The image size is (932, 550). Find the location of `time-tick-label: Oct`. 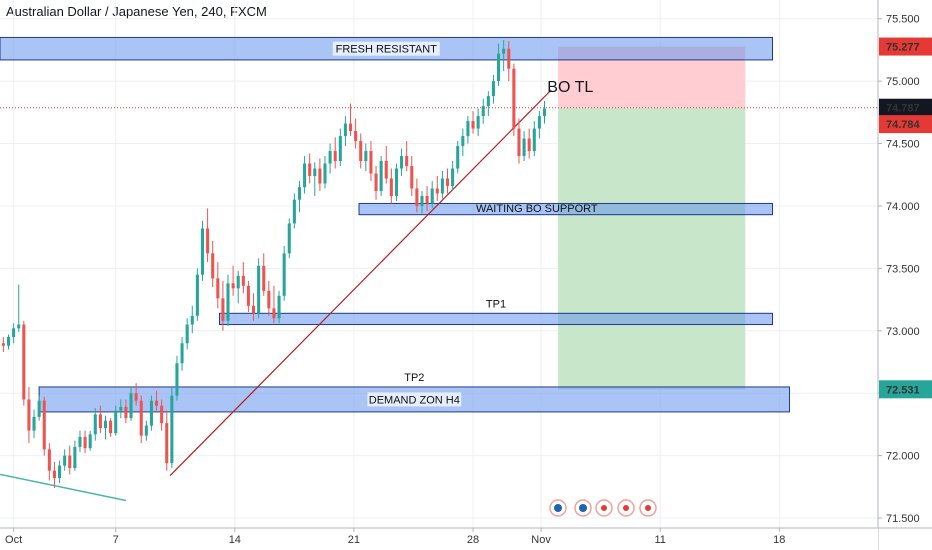

time-tick-label: Oct is located at coordinates (13, 540).